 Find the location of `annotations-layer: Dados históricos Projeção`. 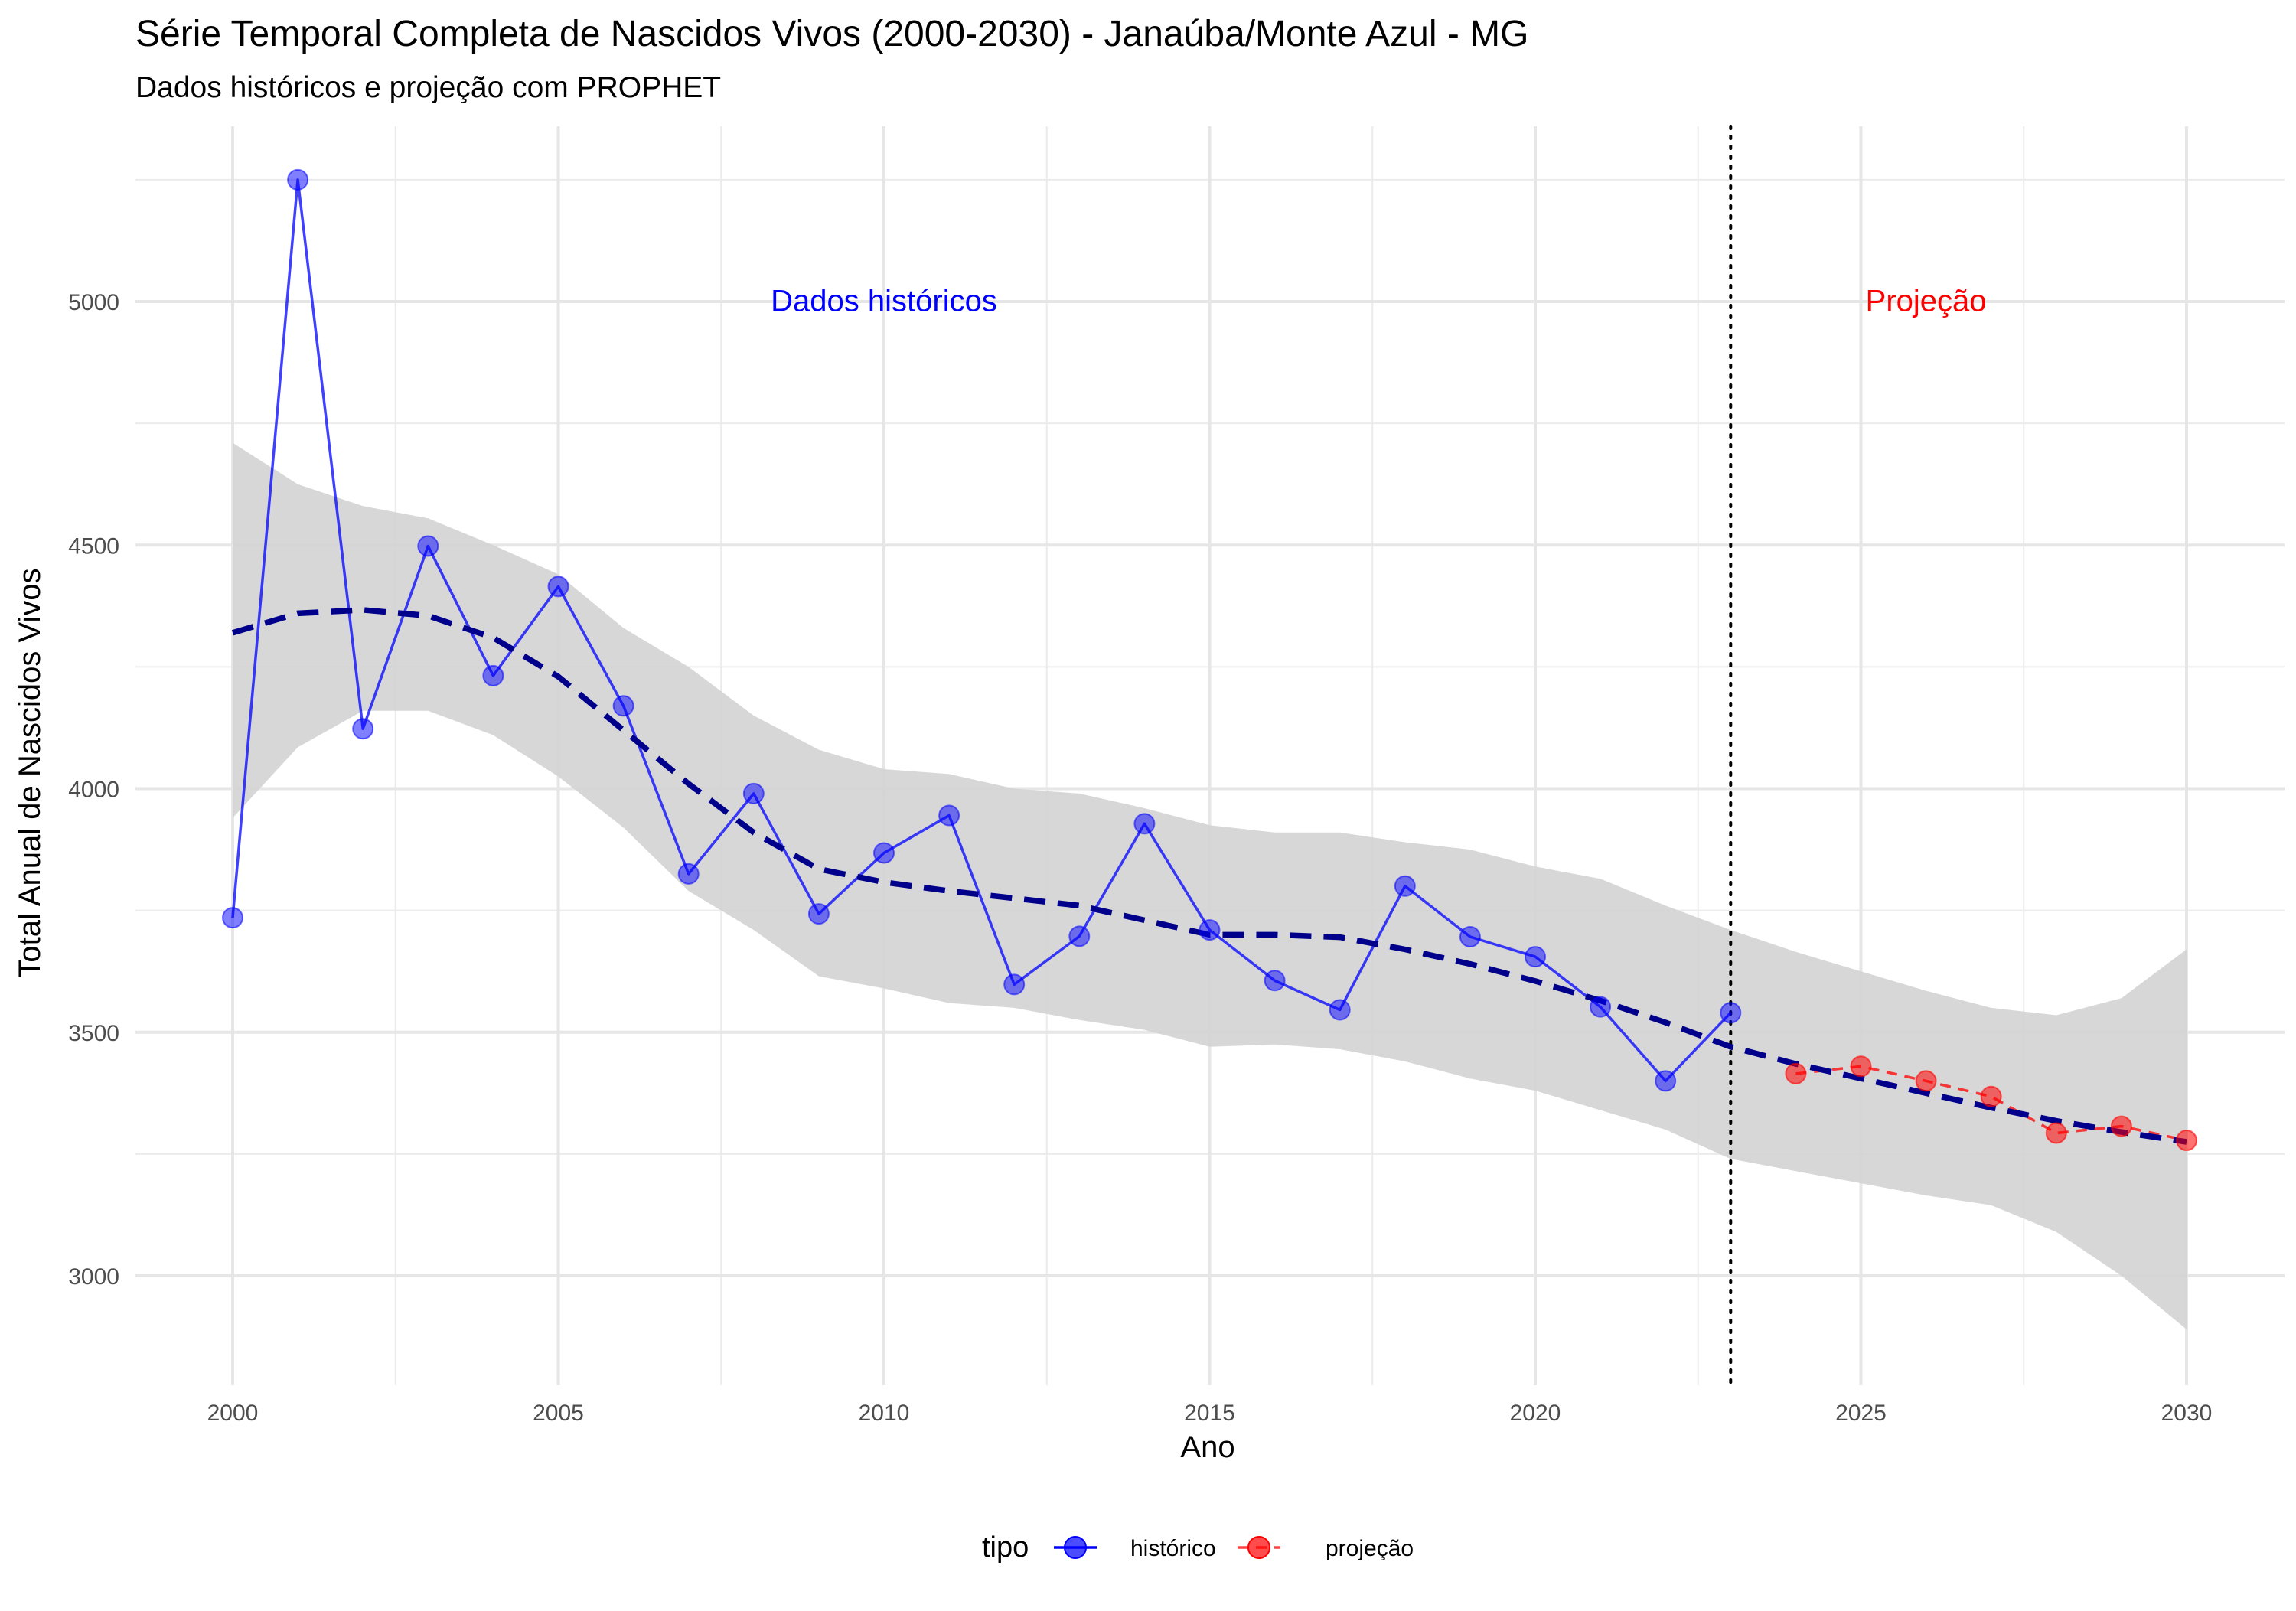

annotations-layer: Dados históricos Projeção is located at coordinates (1378, 301).